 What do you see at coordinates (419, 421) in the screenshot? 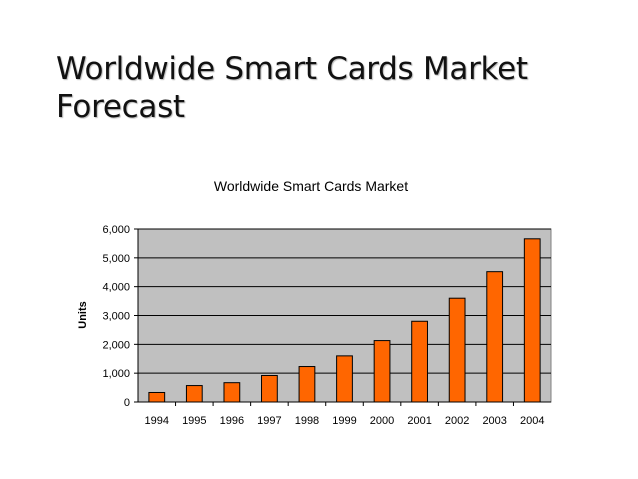
I see `x-tick-label: 2001` at bounding box center [419, 421].